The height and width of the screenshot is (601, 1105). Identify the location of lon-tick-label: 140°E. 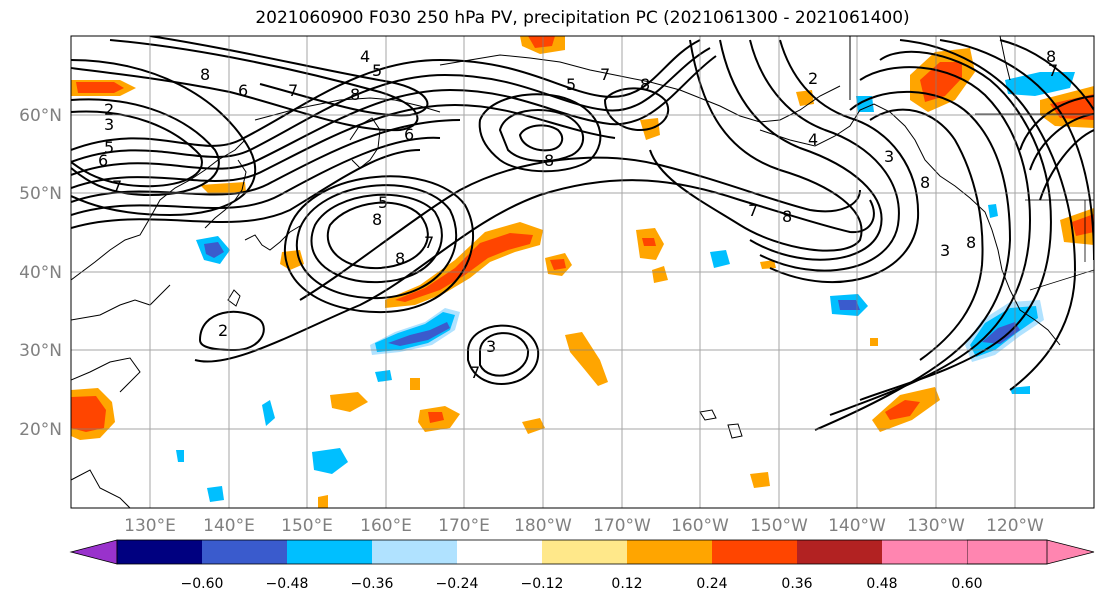
(229, 526).